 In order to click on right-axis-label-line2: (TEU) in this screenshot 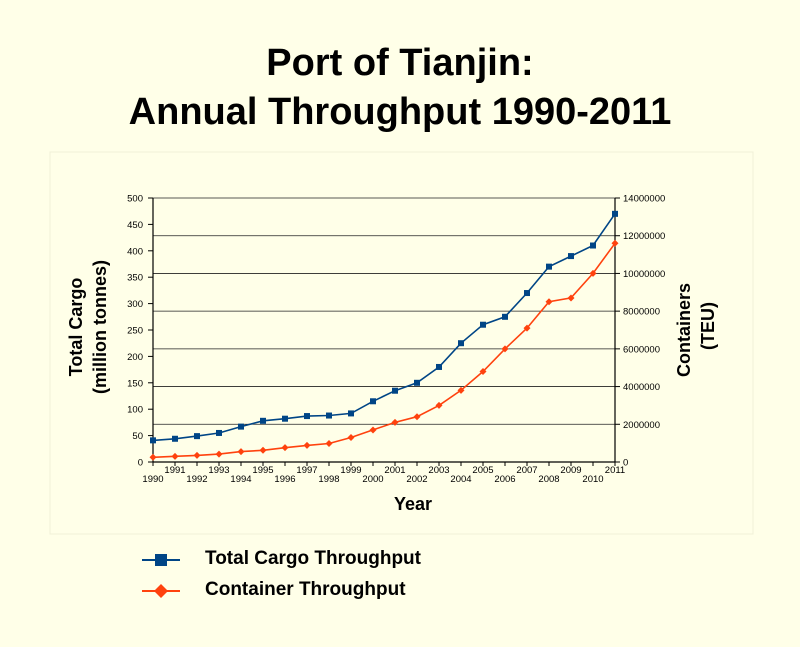, I will do `click(708, 326)`.